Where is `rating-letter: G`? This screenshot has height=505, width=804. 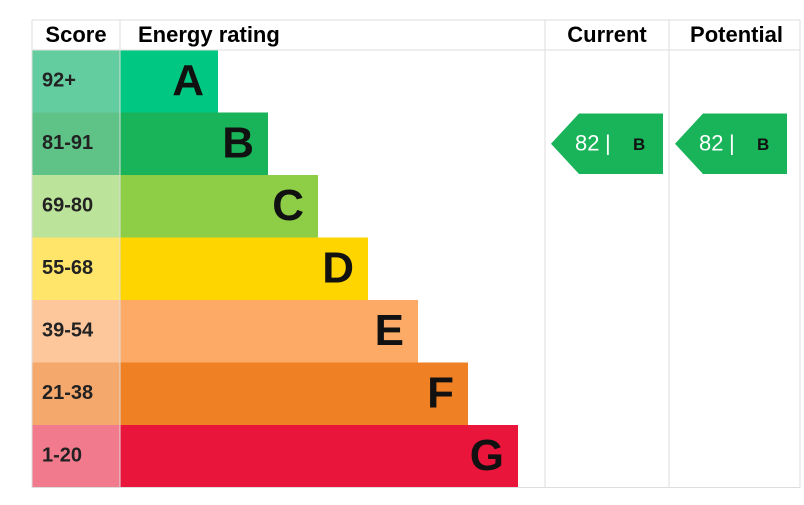
rating-letter: G is located at coordinates (487, 455).